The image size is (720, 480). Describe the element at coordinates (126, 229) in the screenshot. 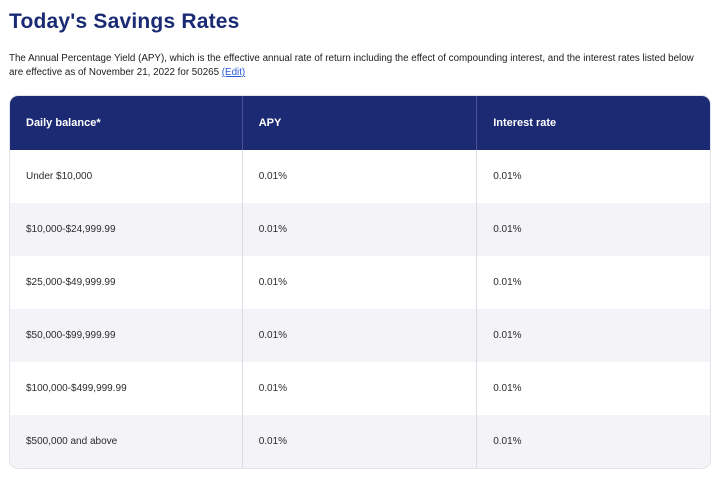

I see `table-cell-balance: $10,000-$24,999.99` at that location.